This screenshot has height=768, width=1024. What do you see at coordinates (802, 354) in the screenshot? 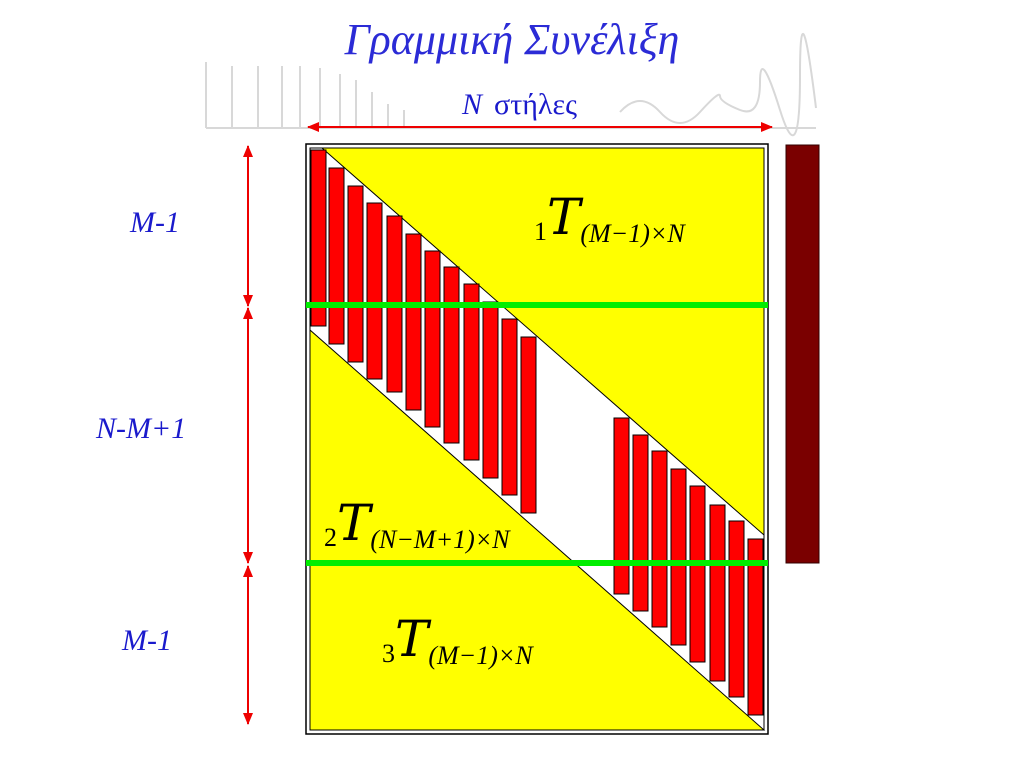
I see `input-vector-bar` at bounding box center [802, 354].